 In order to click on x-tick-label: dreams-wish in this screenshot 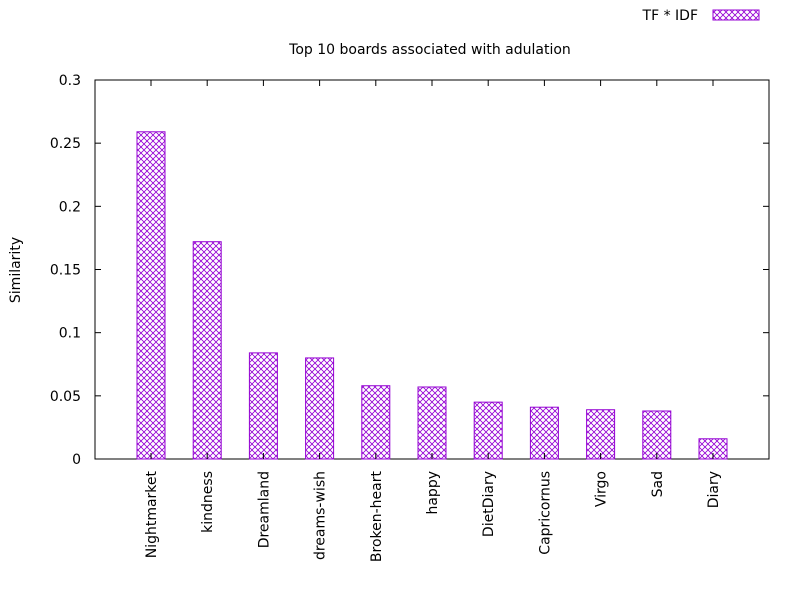, I will do `click(321, 515)`.